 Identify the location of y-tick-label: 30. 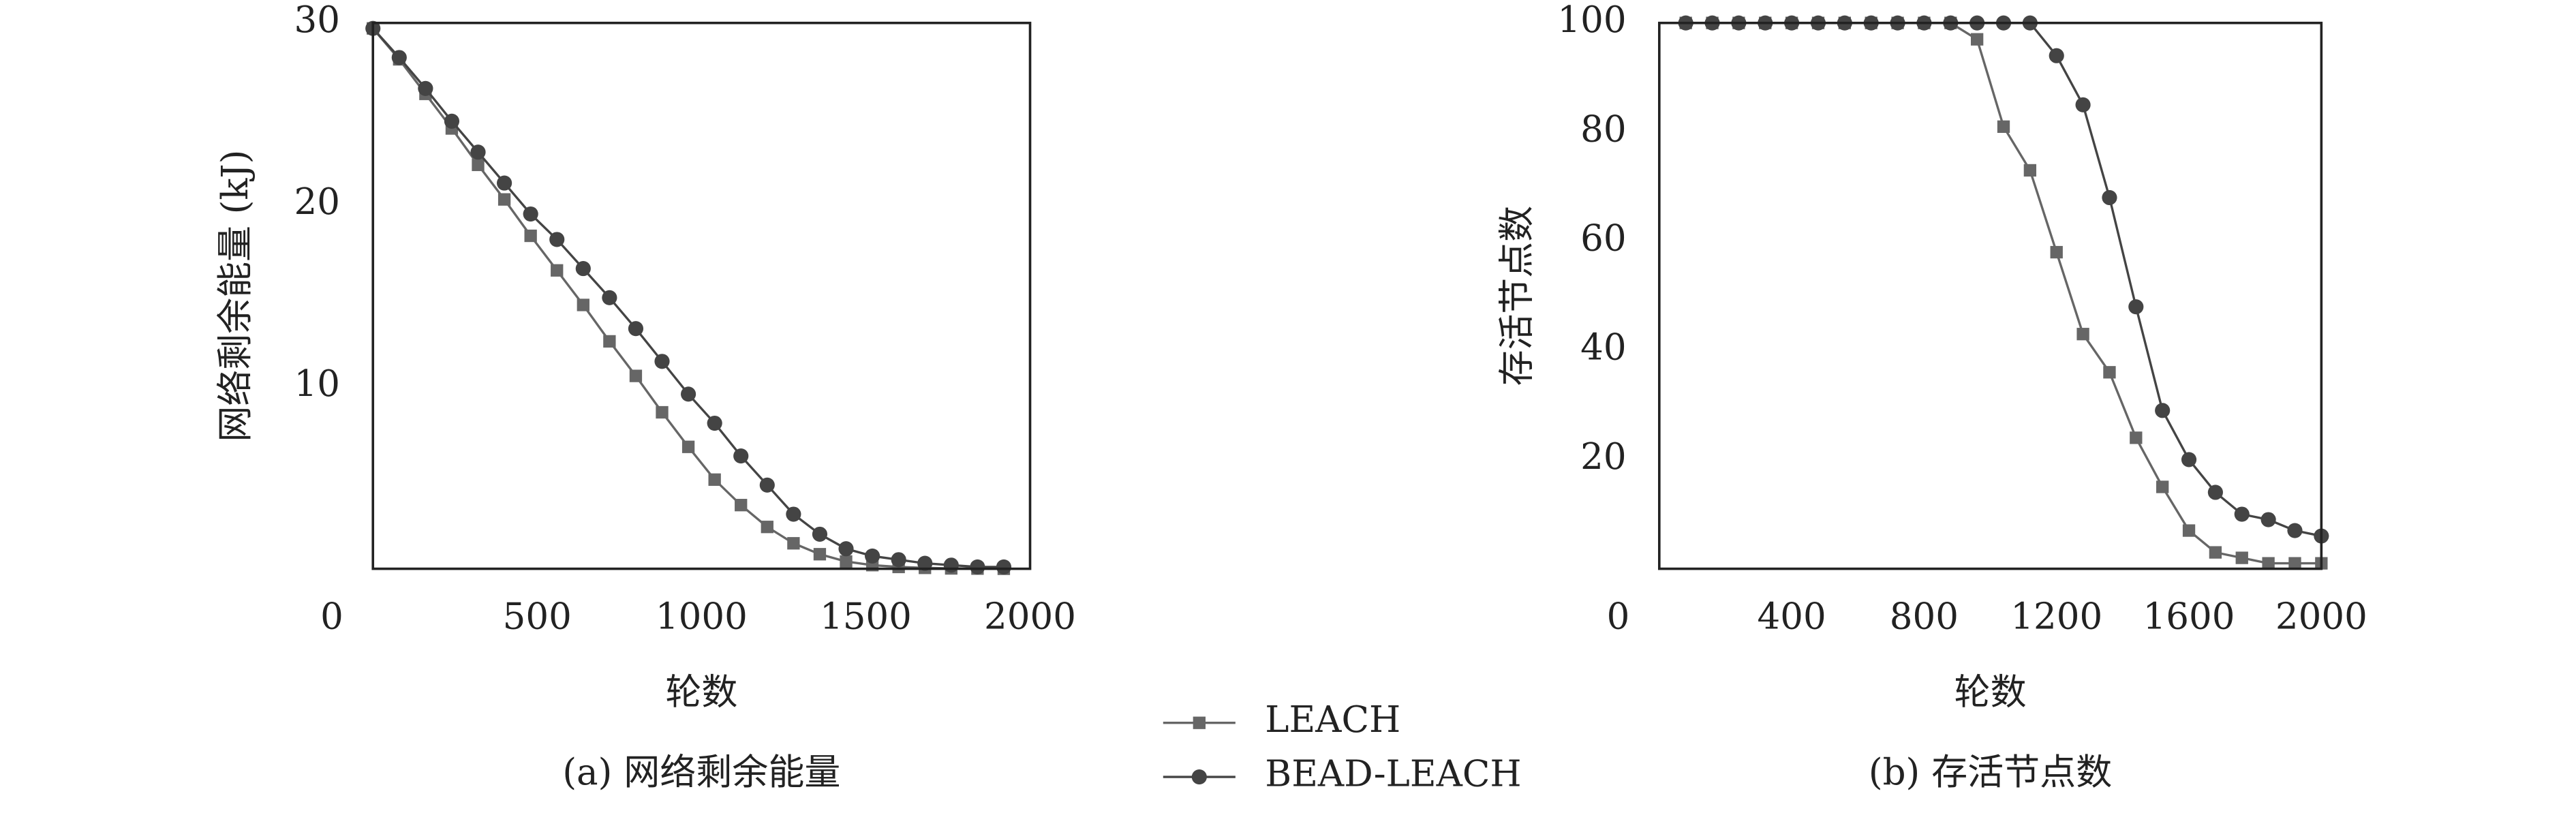
(317, 21).